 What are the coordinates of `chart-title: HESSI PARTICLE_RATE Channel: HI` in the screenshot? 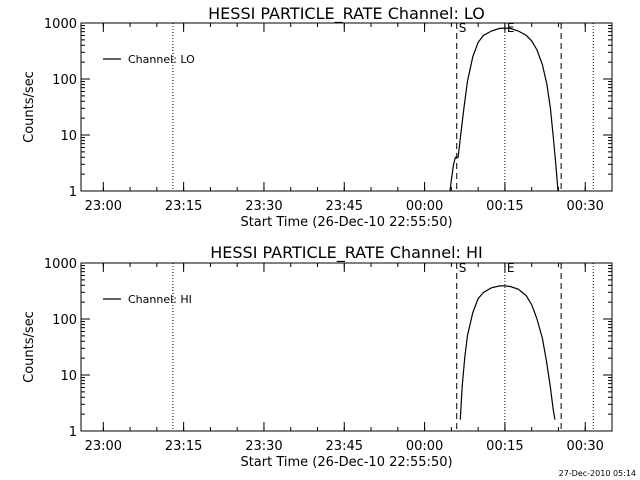 It's located at (346, 253).